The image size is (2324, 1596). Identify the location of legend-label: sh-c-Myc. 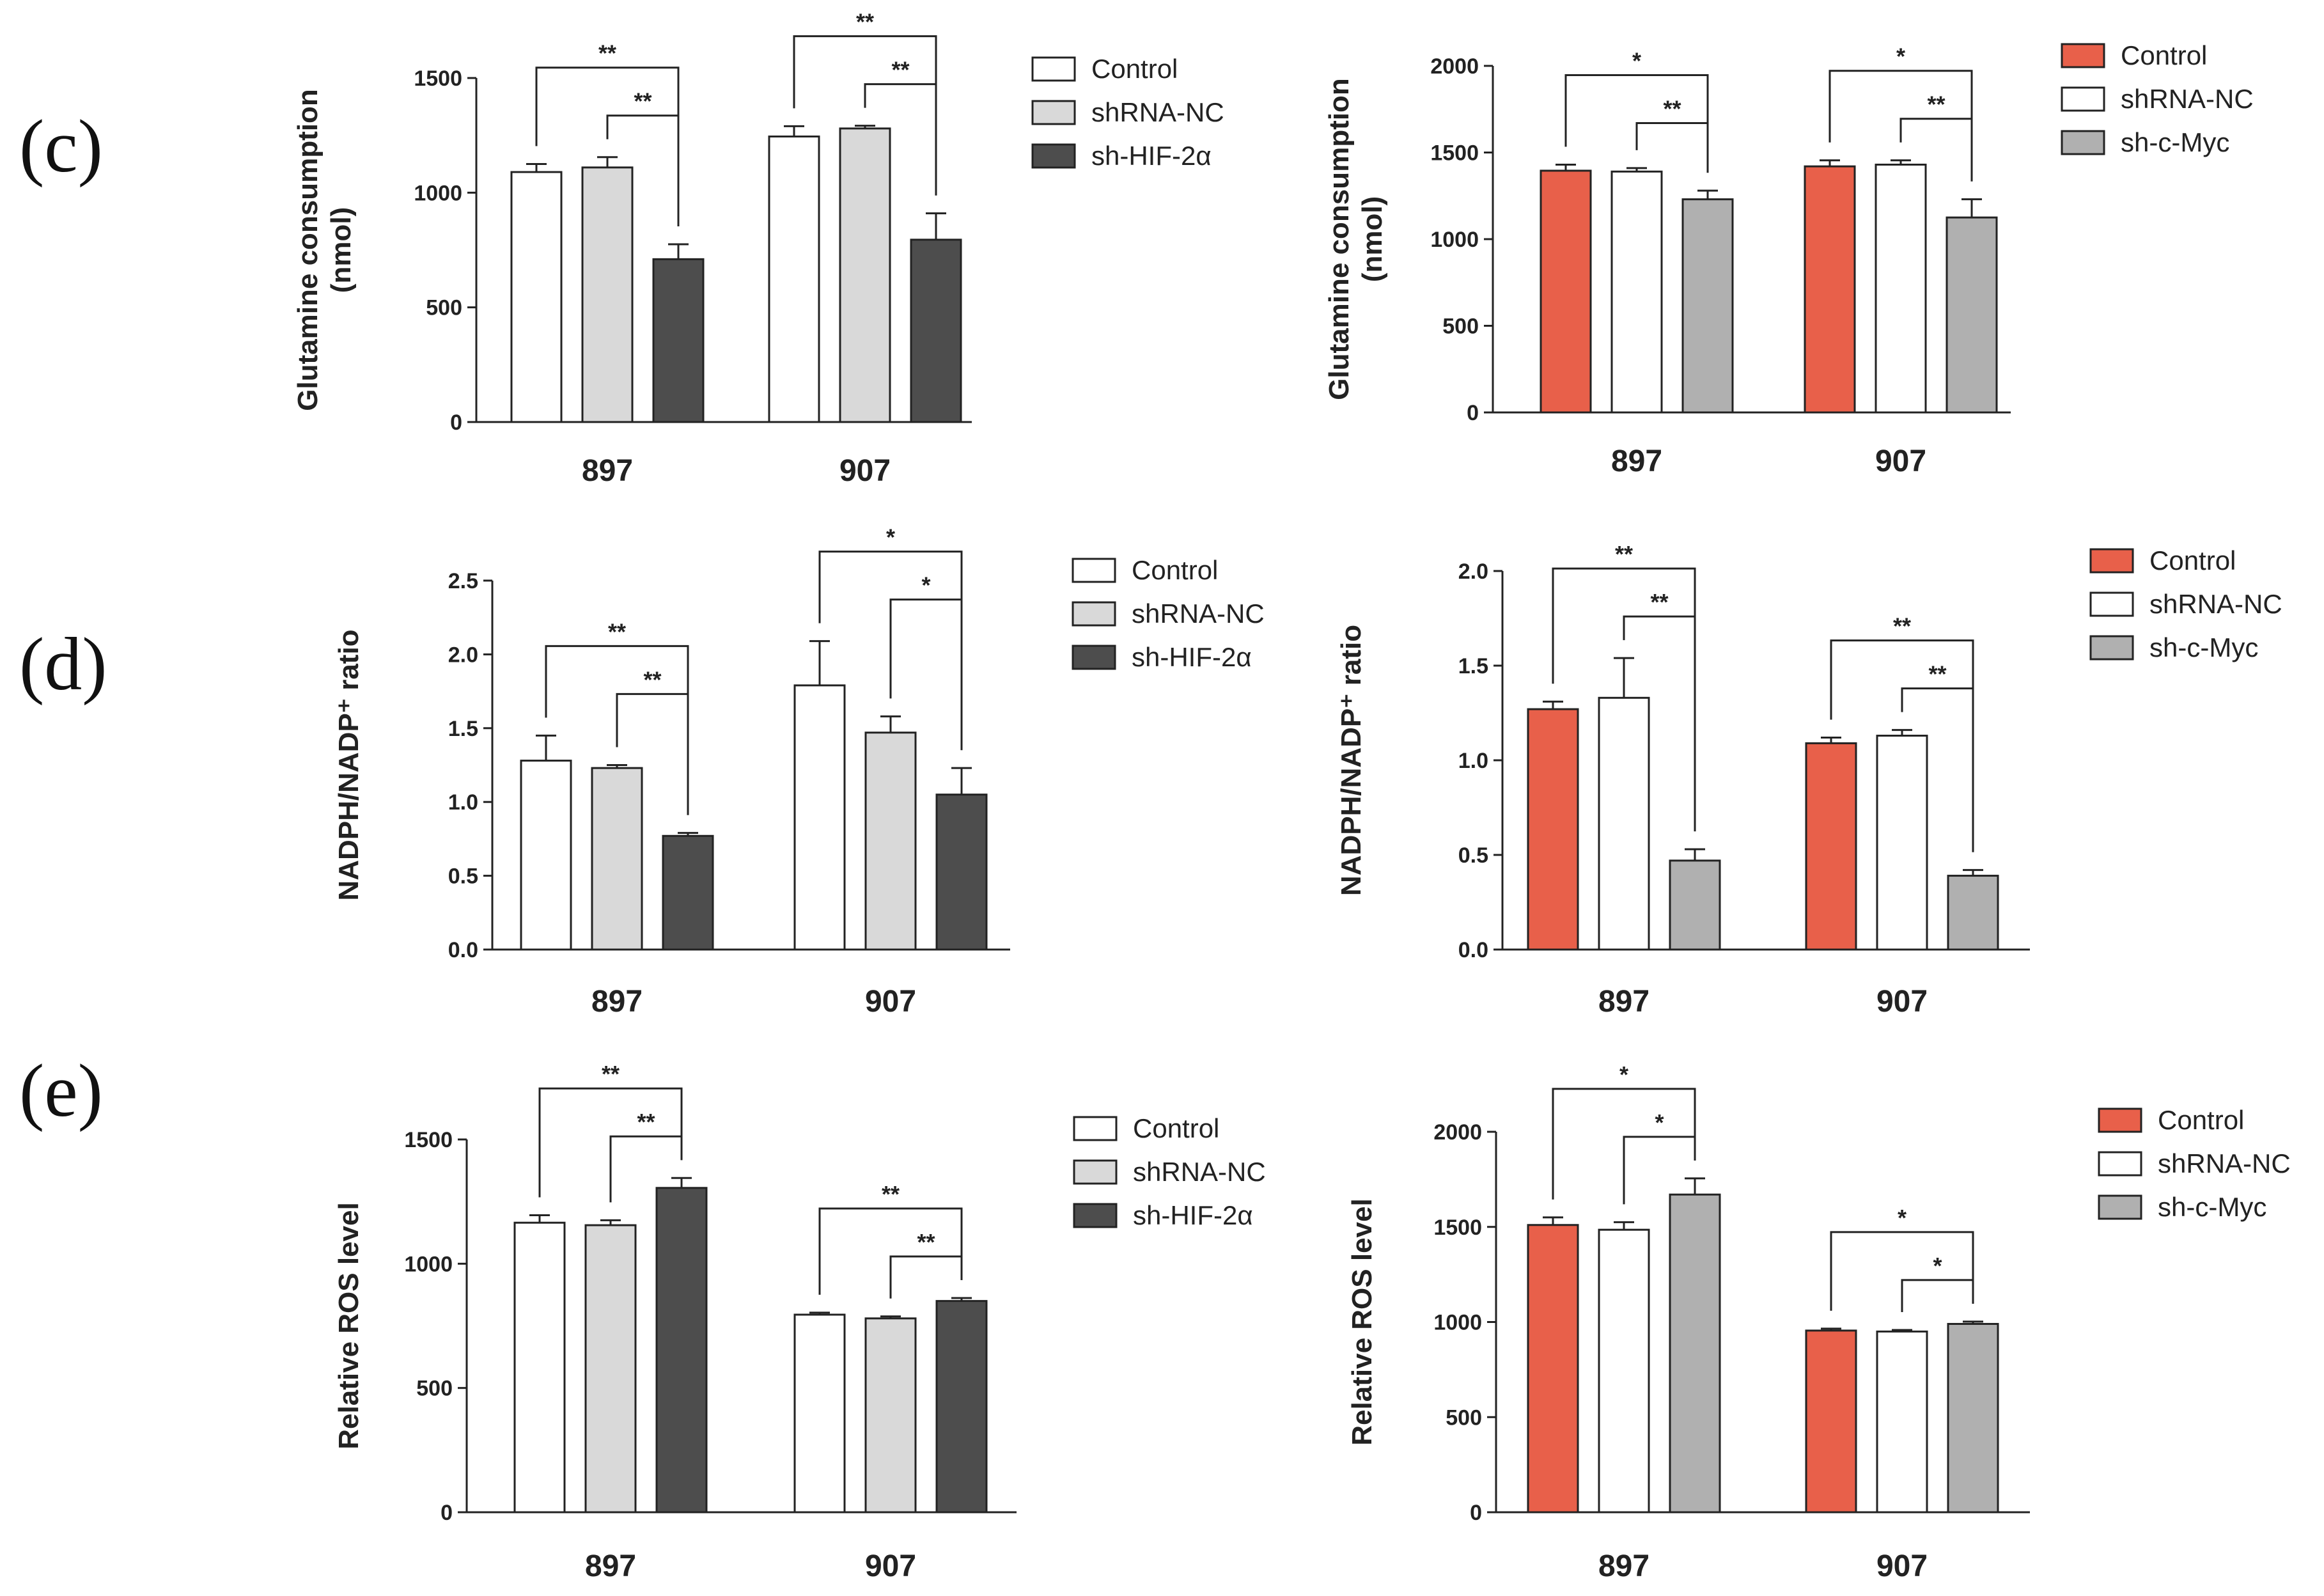
(2175, 142).